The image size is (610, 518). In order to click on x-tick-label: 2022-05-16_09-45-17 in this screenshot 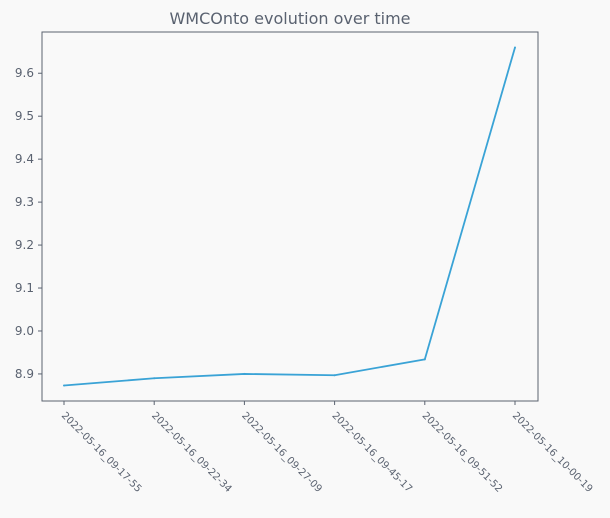, I will do `click(371, 452)`.